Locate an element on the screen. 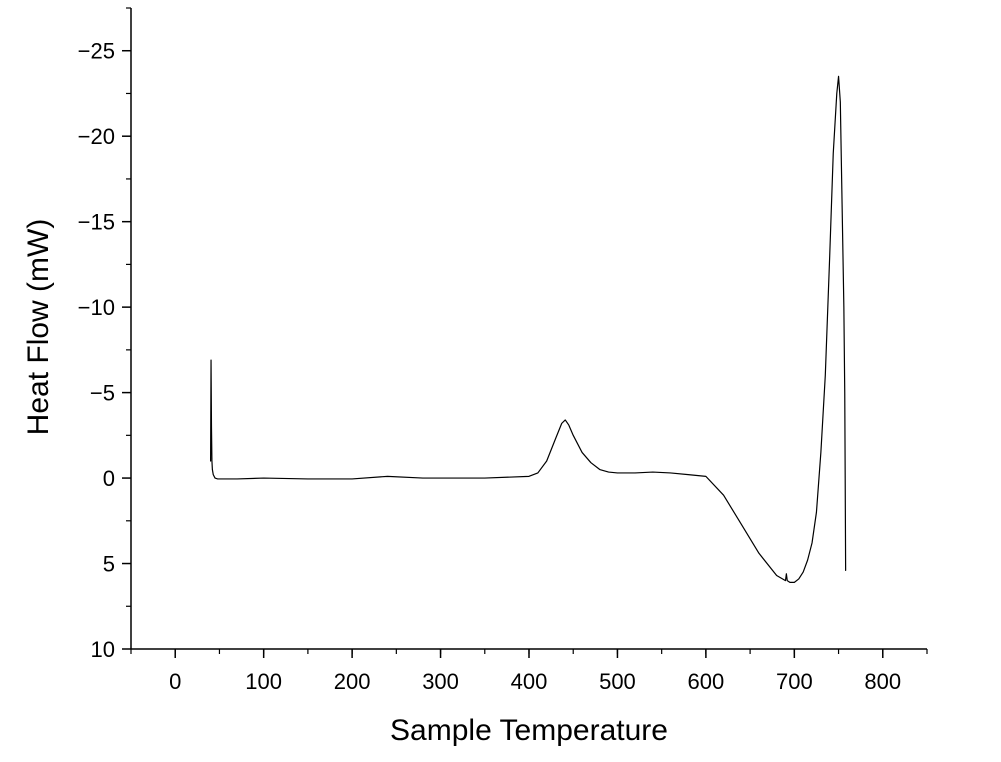 This screenshot has height=762, width=1001. y-tick-label--20: −20 is located at coordinates (96, 136).